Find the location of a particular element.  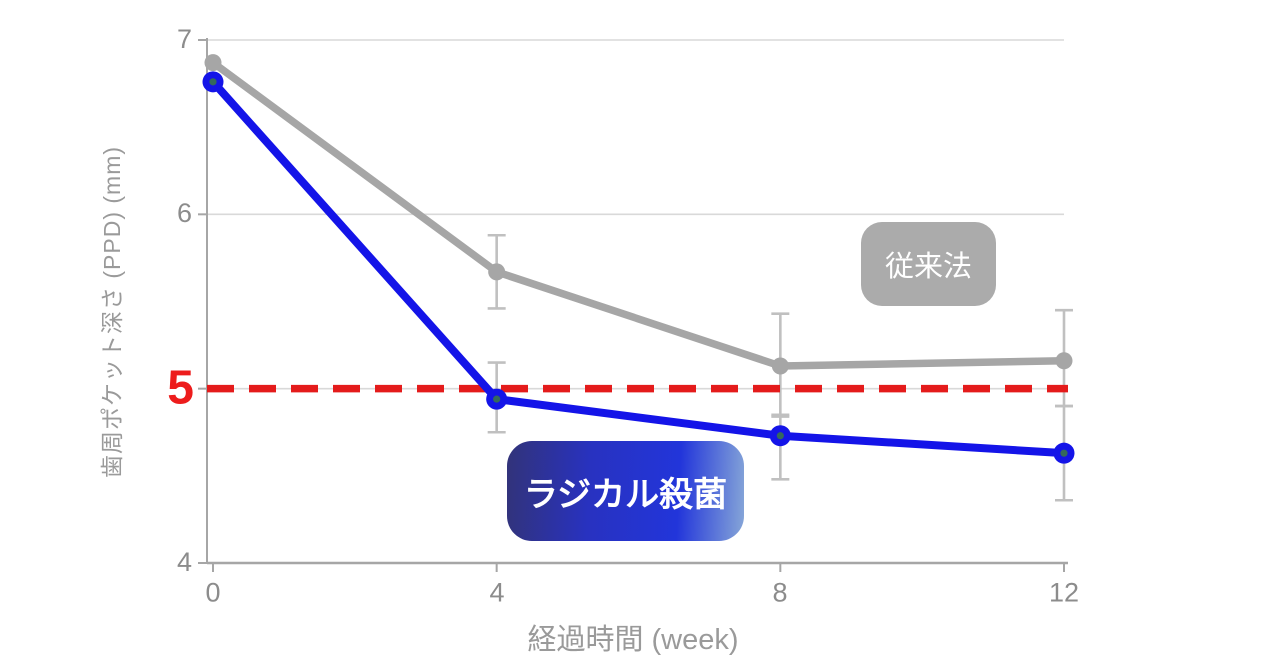

threshold-label-5: 5 is located at coordinates (180, 388).